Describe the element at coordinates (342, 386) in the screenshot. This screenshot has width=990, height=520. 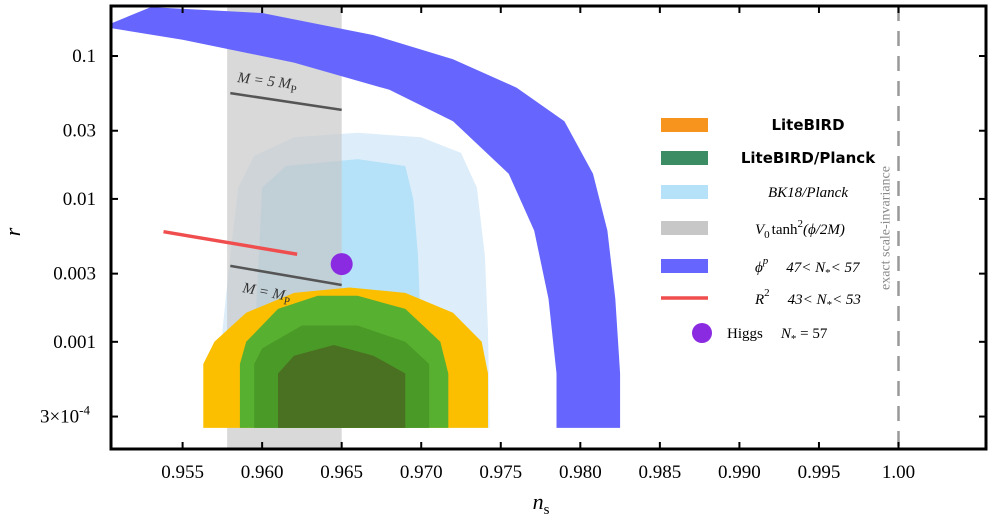
I see `litebird-planck-inner-region` at that location.